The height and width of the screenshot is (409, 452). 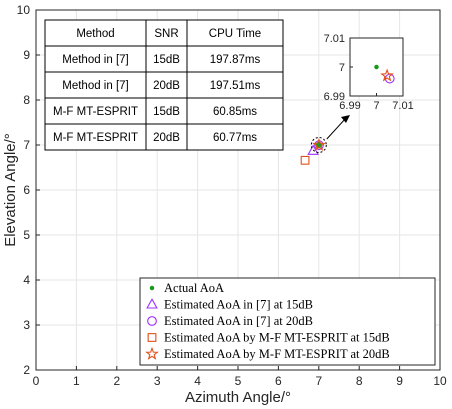 I want to click on x-tick-label: 4, so click(x=197, y=381).